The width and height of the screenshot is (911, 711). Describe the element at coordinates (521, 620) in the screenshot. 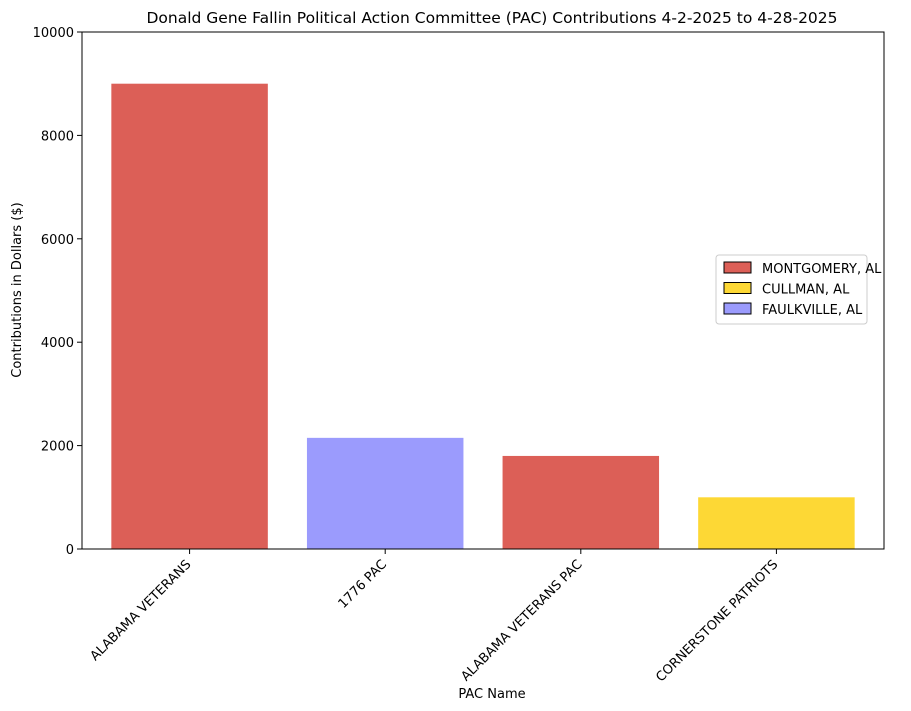

I see `x-tick-label: ALABAMA VETERANS PAC` at that location.